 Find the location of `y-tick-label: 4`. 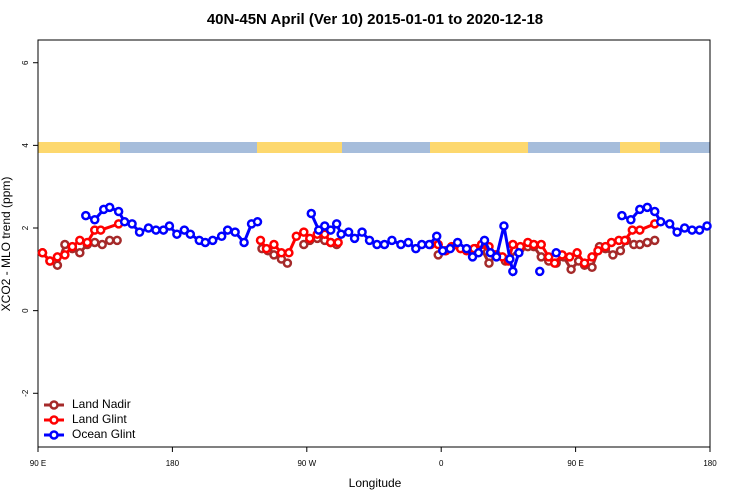

y-tick-label: 4 is located at coordinates (25, 145).